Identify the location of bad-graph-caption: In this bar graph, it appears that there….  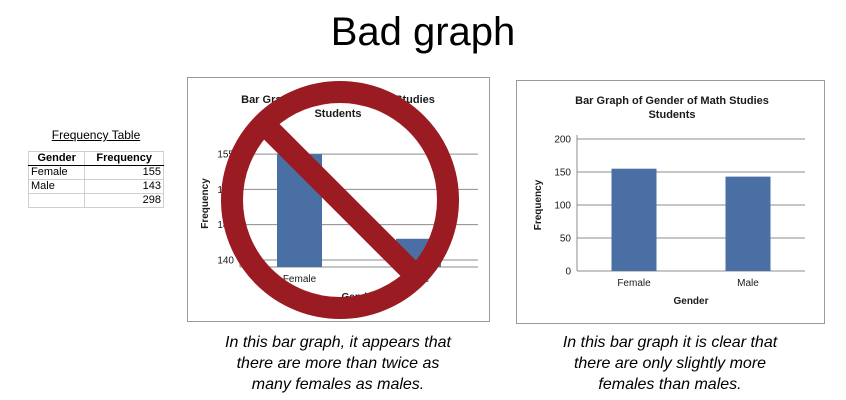
(338, 363).